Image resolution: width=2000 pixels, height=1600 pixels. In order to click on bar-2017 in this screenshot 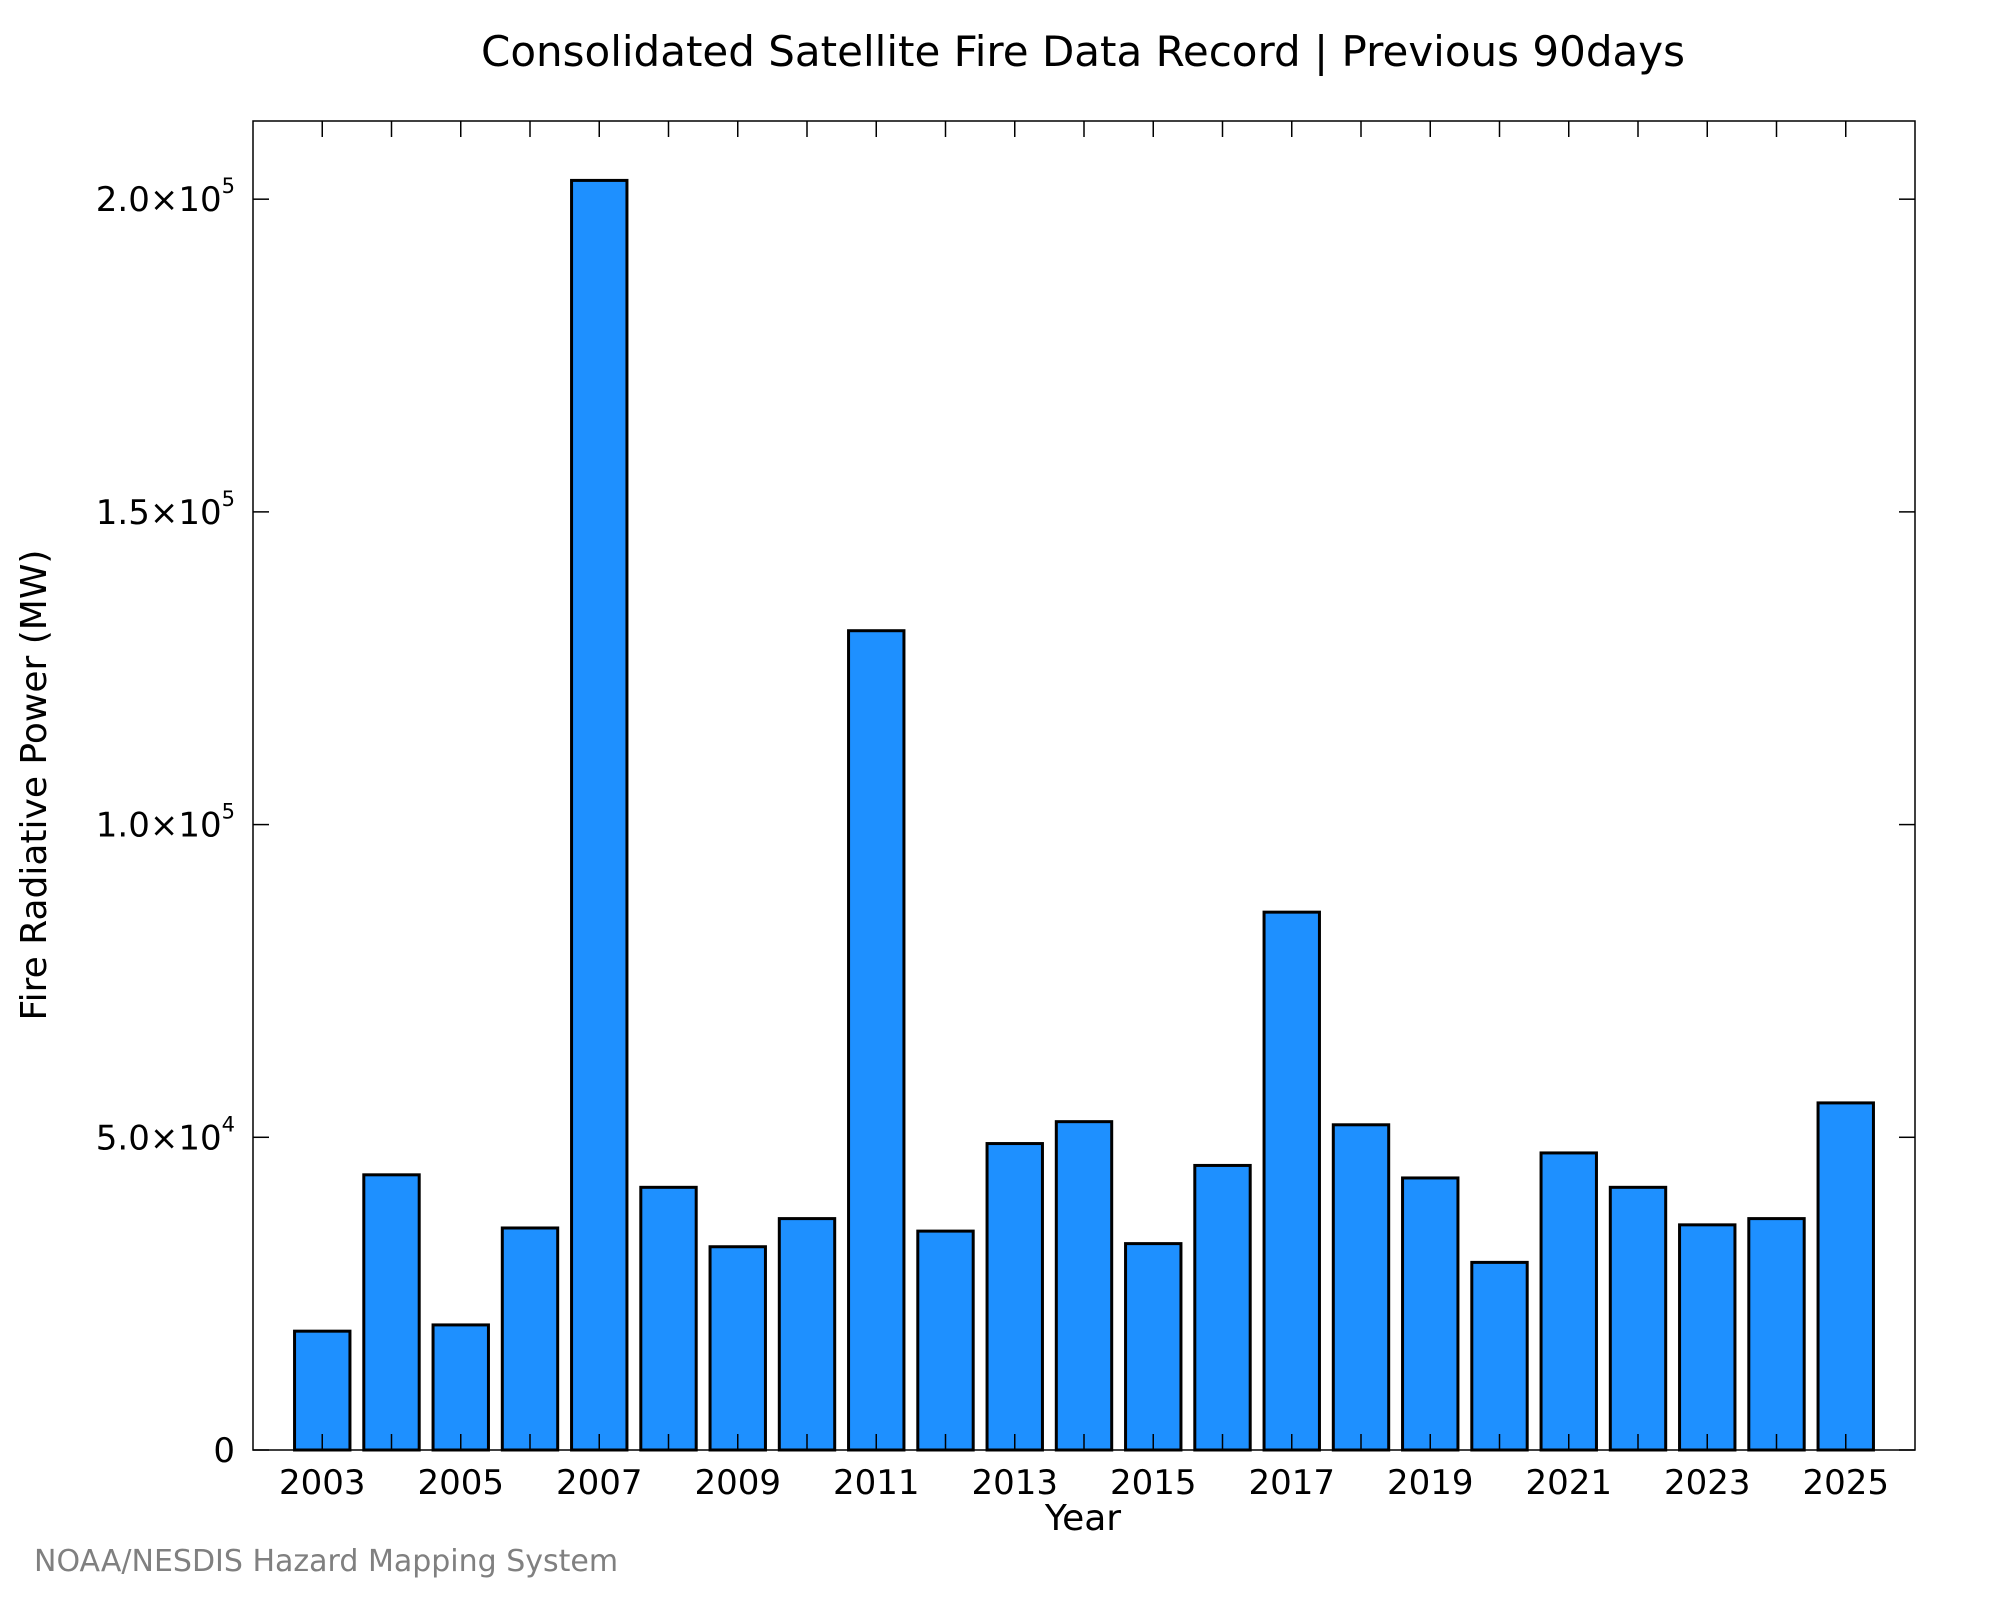, I will do `click(1291, 1181)`.